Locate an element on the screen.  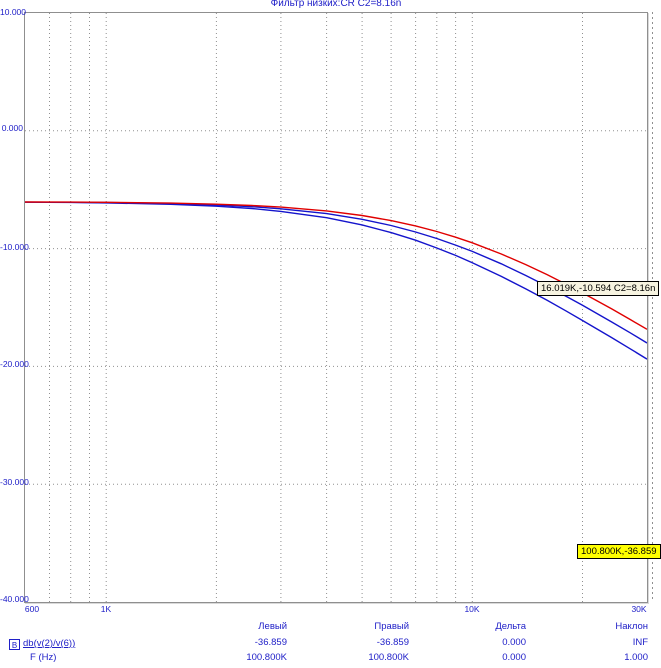
cursor-col-right-header: Правый is located at coordinates (391, 626).